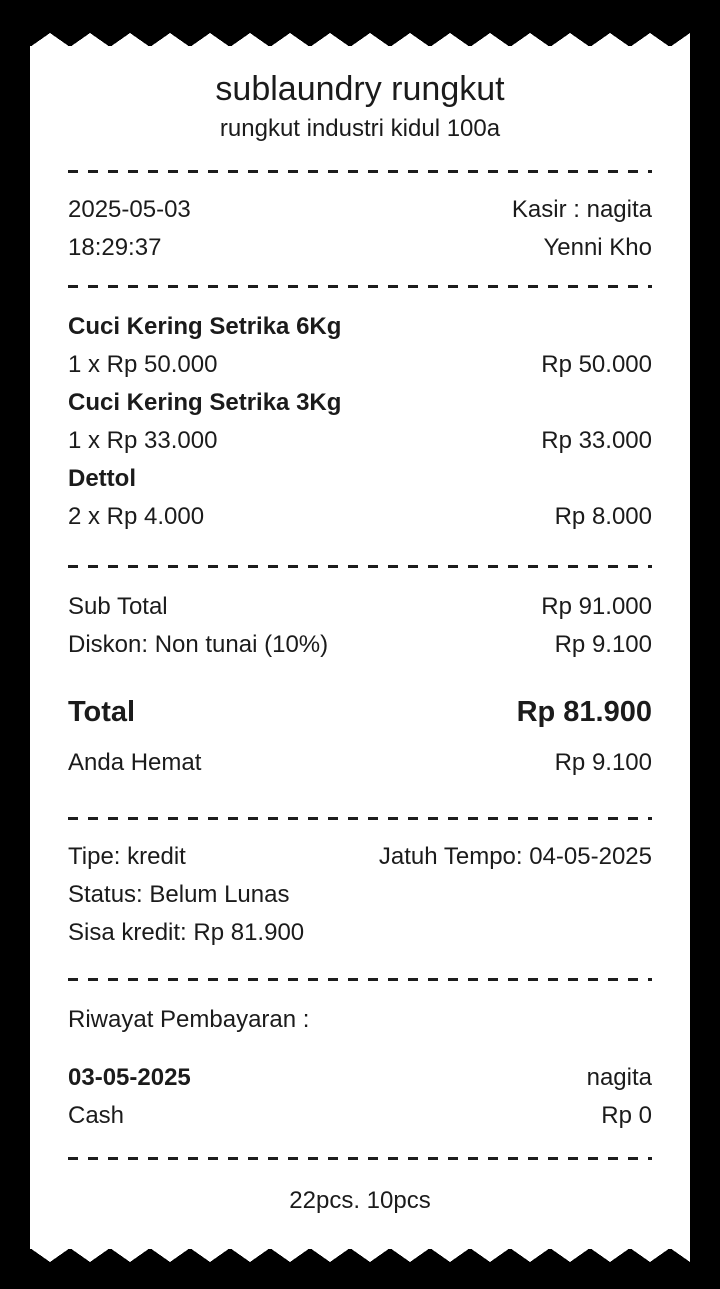  What do you see at coordinates (603, 516) in the screenshot?
I see `item-amount: Rp 8.000` at bounding box center [603, 516].